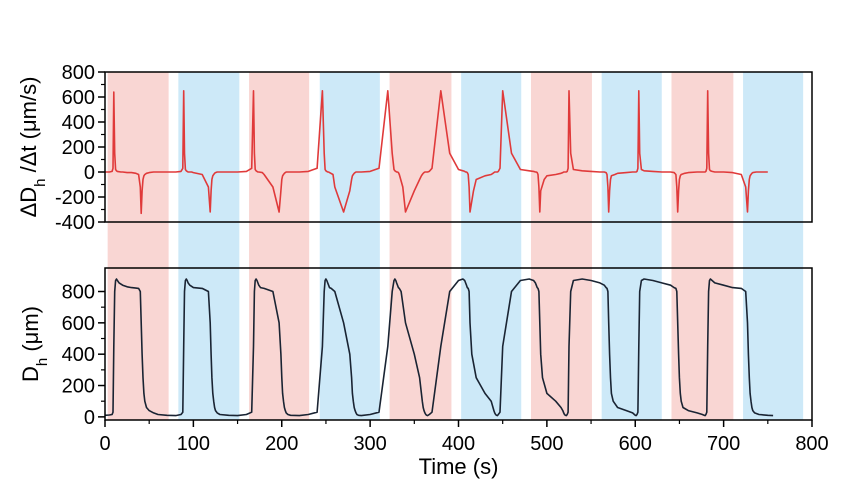 The image size is (841, 488). I want to click on panel-1-ylabel: Dh (μm), so click(34, 344).